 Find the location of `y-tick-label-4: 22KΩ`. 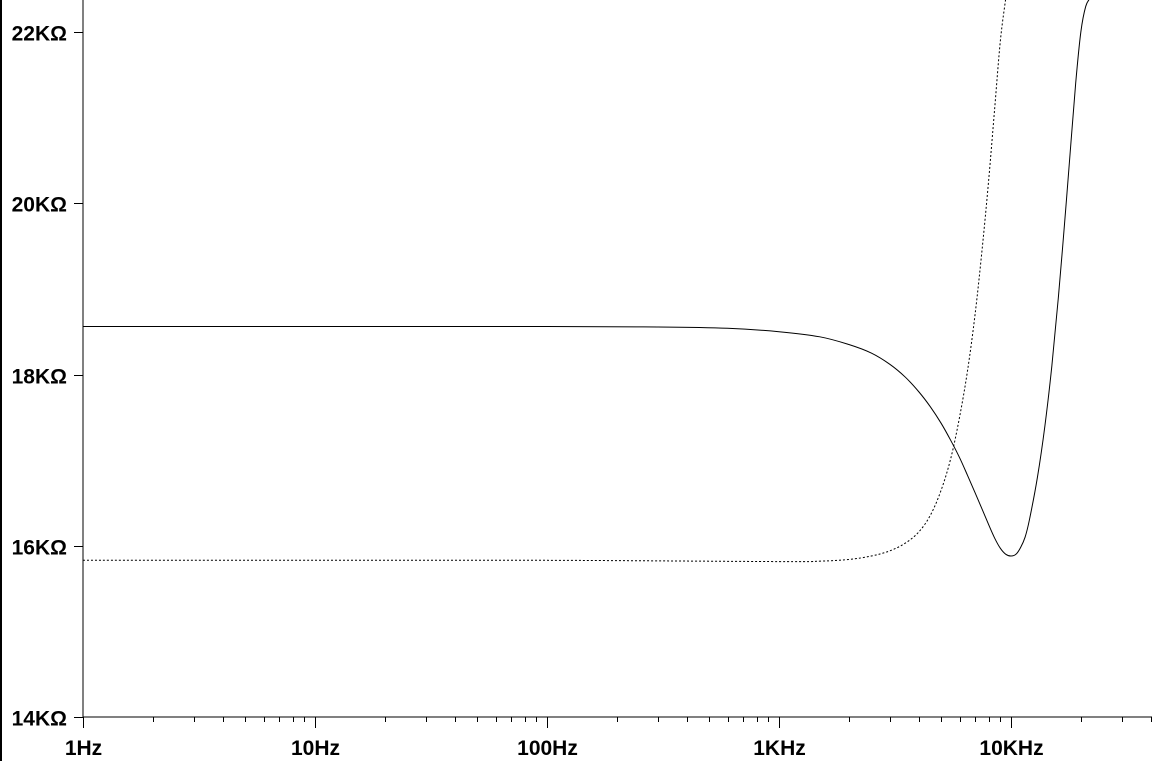

y-tick-label-4: 22KΩ is located at coordinates (39, 34).